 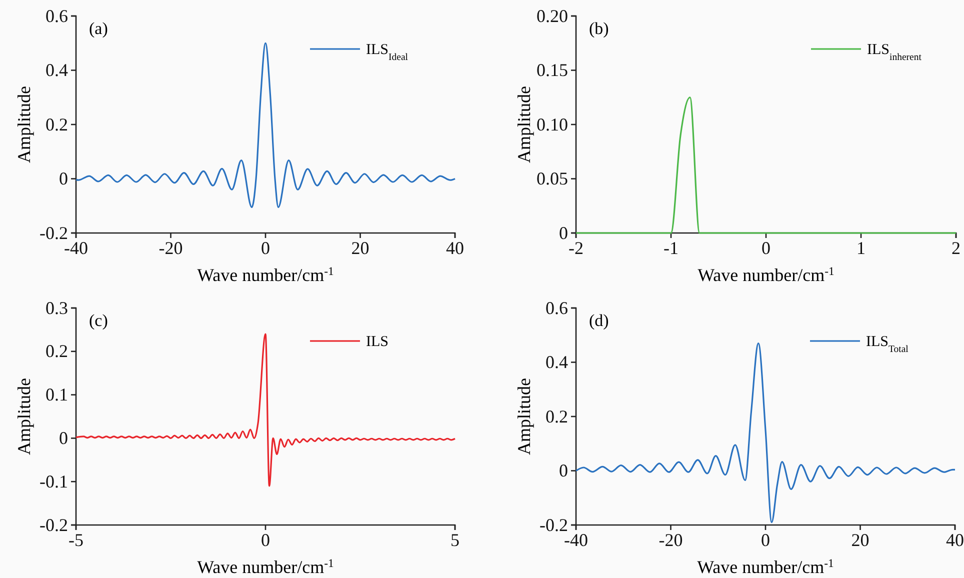 I want to click on x-tick-label: -2, so click(x=576, y=248).